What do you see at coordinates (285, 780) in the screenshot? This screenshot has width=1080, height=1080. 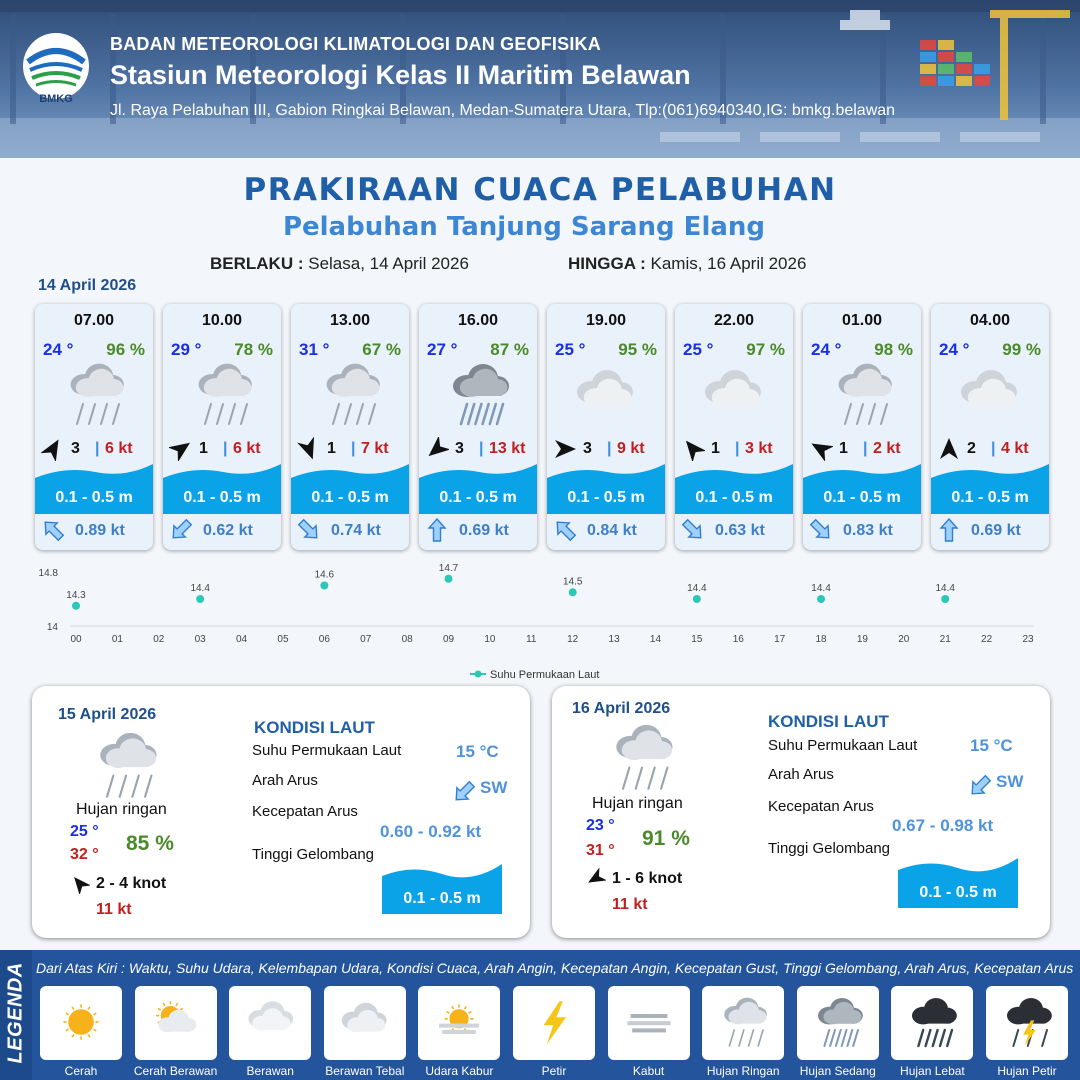 I see `current-direction-label: Arah Arus` at bounding box center [285, 780].